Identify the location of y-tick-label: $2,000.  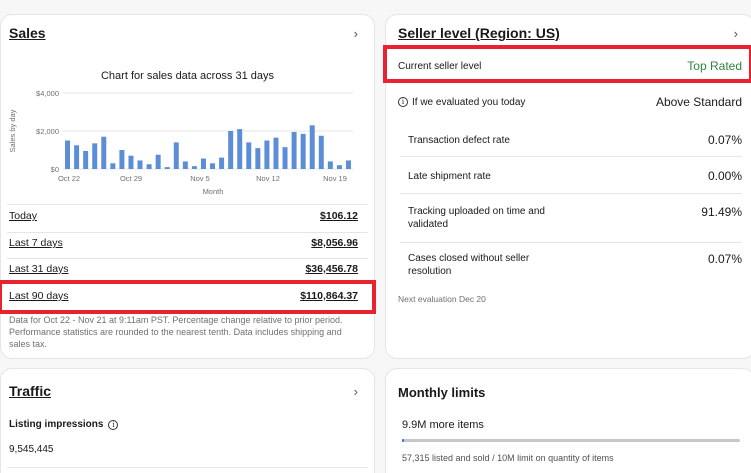
(47, 131).